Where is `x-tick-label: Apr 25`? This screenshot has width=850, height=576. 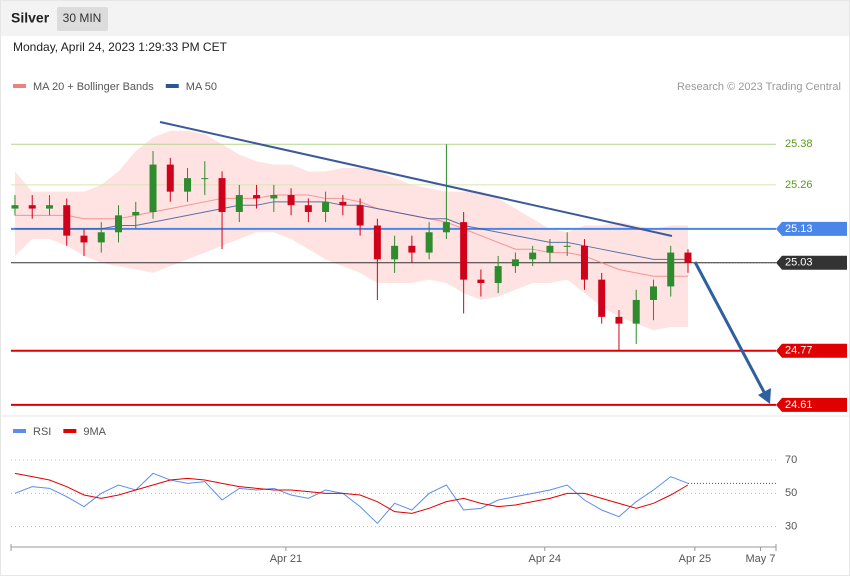 x-tick-label: Apr 25 is located at coordinates (695, 559).